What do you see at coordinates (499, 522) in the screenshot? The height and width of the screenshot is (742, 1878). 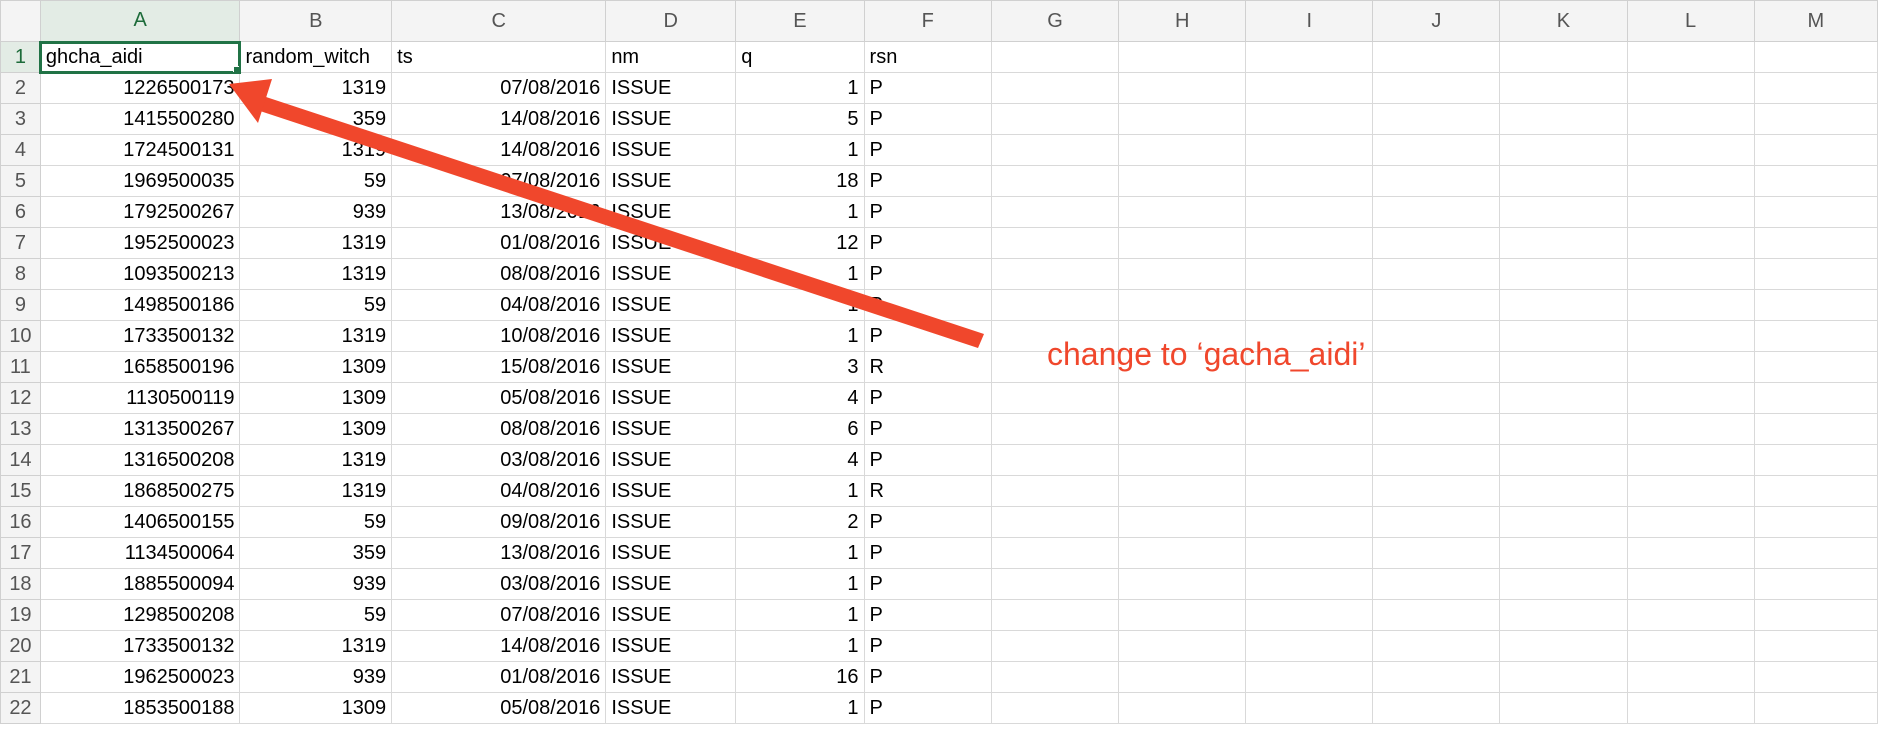 I see `cell-c: 09/08/2016` at bounding box center [499, 522].